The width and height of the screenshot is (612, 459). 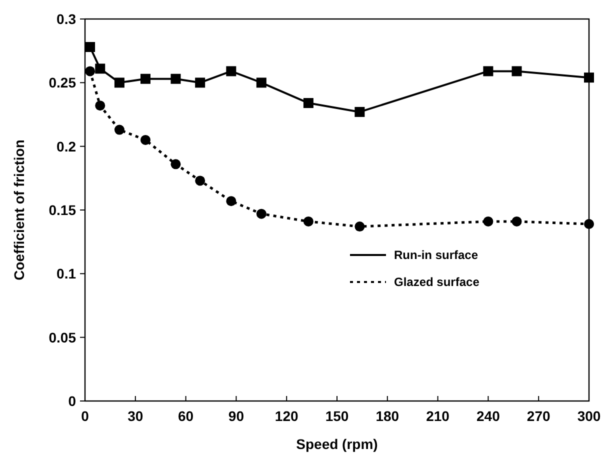 I want to click on x-tick-label: 240, so click(x=488, y=416).